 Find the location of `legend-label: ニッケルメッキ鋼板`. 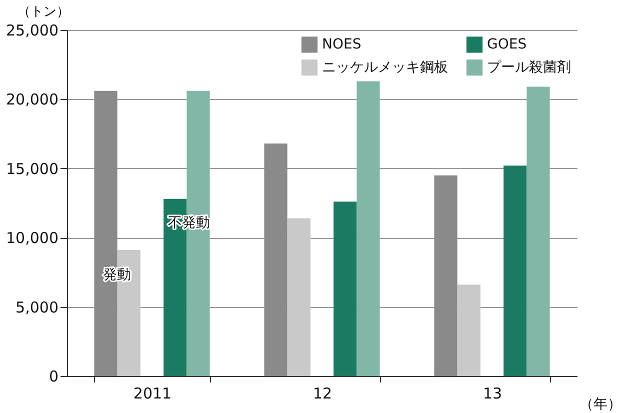

legend-label: ニッケルメッキ鋼板 is located at coordinates (385, 68).